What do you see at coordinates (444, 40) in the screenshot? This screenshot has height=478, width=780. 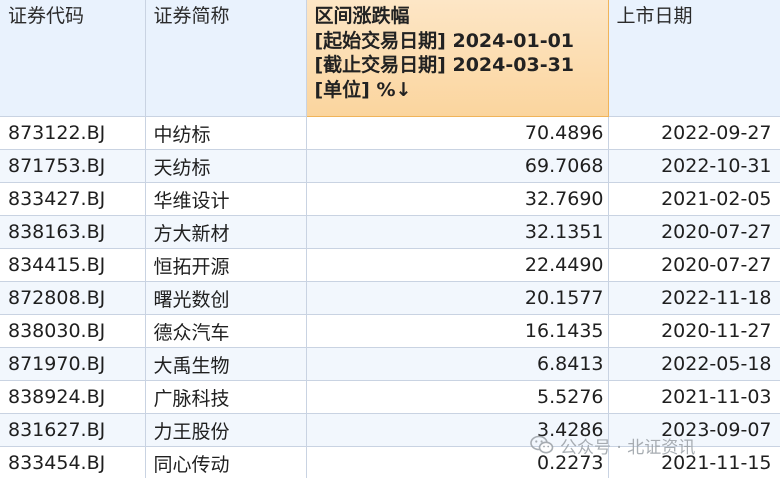 I see `header-start-date: [起始交易日期] 2024-01-01` at bounding box center [444, 40].